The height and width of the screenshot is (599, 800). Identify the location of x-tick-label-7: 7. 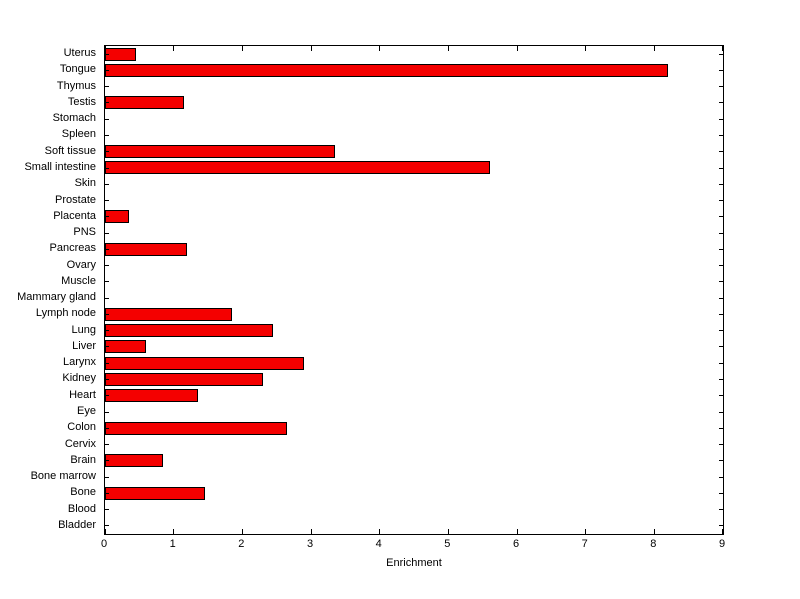
(584, 544).